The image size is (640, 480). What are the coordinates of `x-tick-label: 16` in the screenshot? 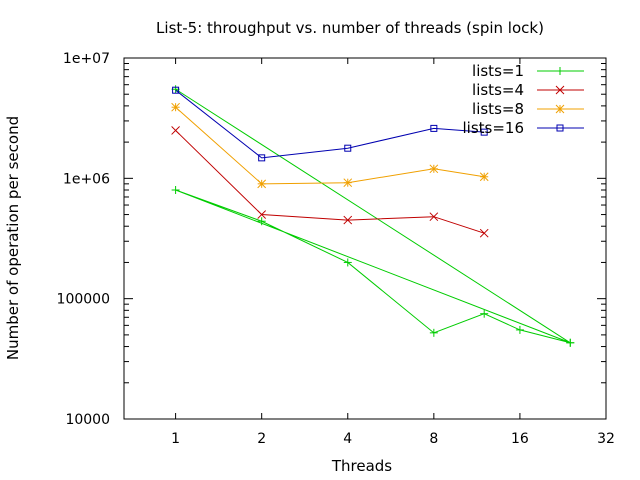 It's located at (520, 439).